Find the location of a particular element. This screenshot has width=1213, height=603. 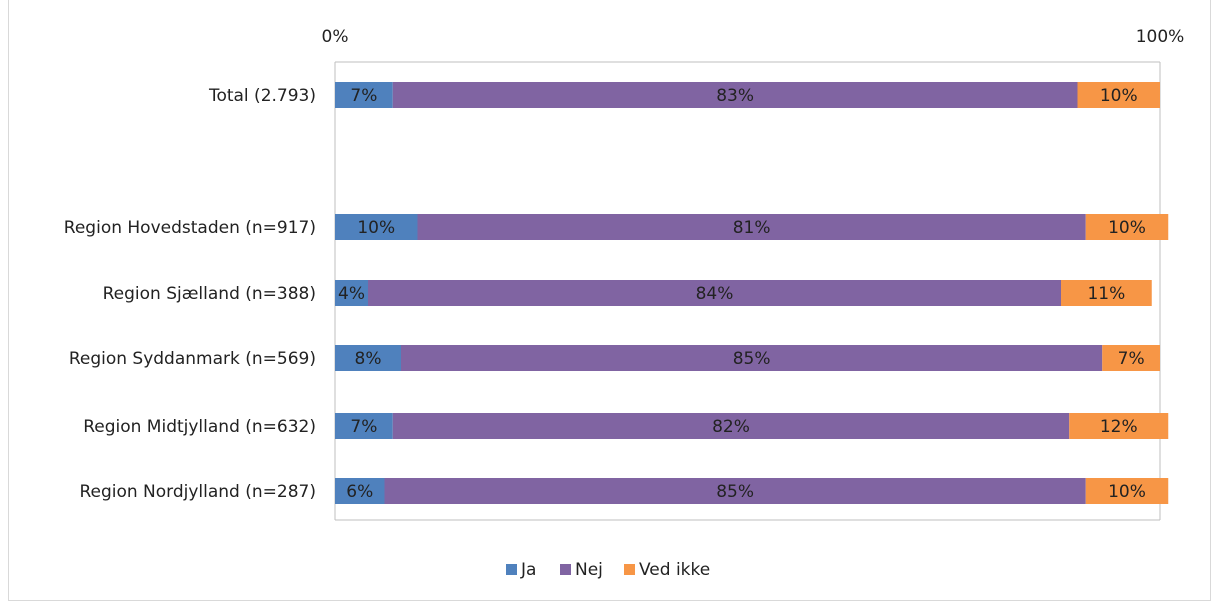

x-tick-label: 0% is located at coordinates (335, 37).